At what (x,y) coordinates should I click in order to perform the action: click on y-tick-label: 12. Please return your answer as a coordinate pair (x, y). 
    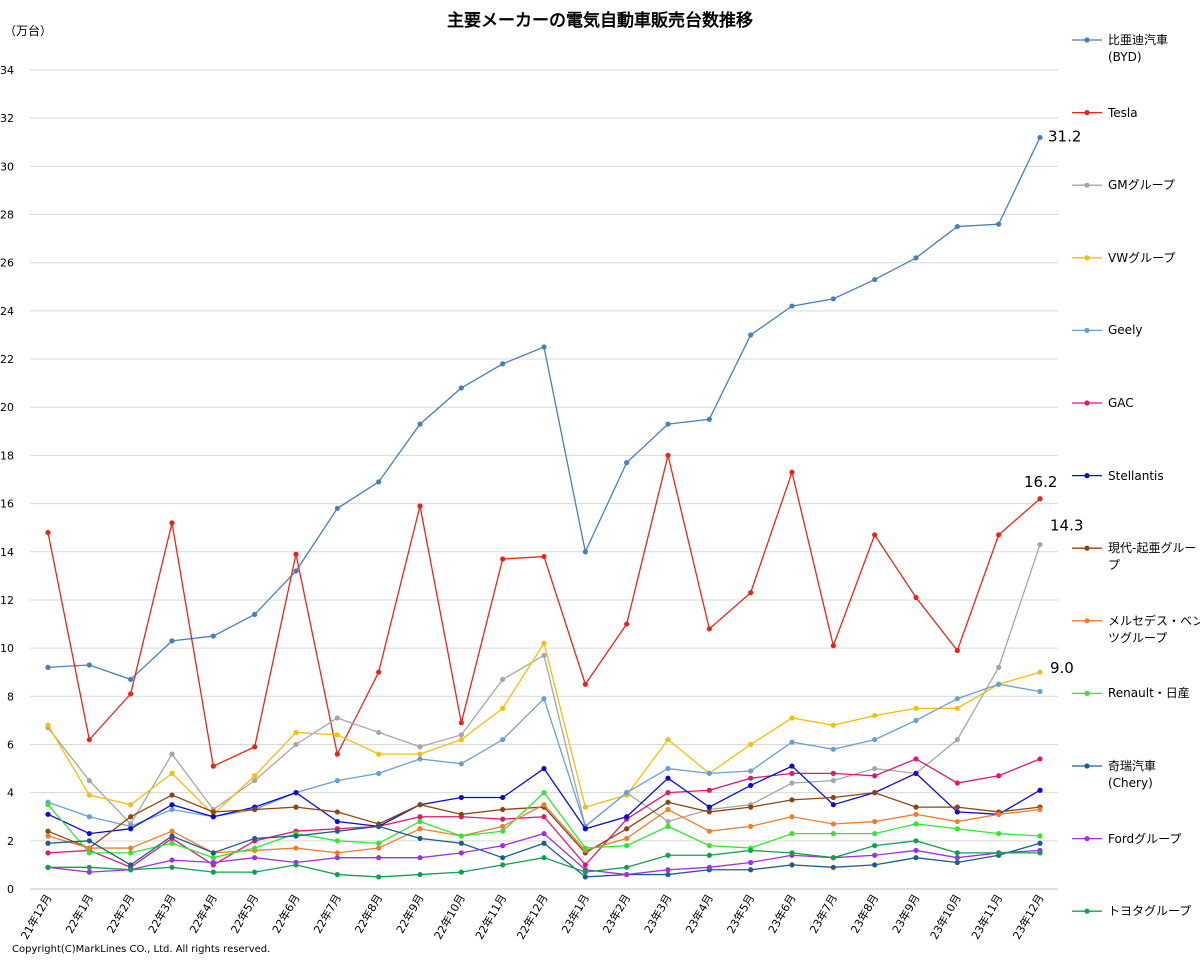
    Looking at the image, I should click on (7, 600).